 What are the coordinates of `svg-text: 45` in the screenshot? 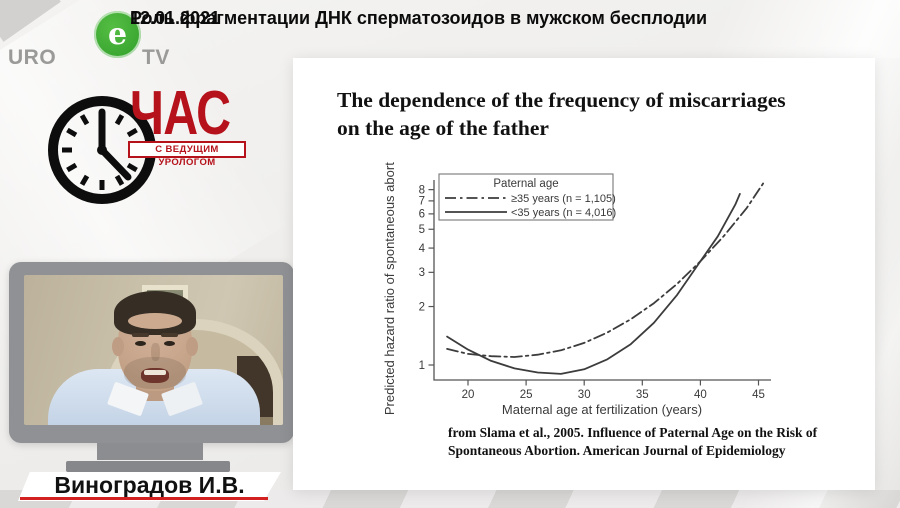 It's located at (758, 395).